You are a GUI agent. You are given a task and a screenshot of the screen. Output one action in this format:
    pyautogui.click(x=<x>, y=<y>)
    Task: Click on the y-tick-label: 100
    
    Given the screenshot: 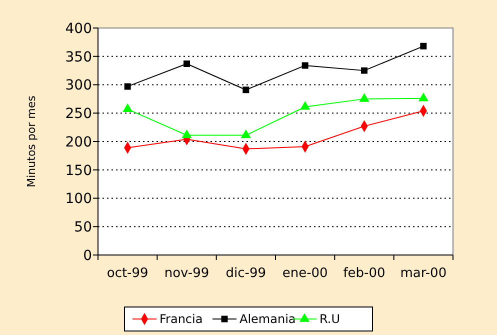 What is the action you would take?
    pyautogui.click(x=78, y=199)
    